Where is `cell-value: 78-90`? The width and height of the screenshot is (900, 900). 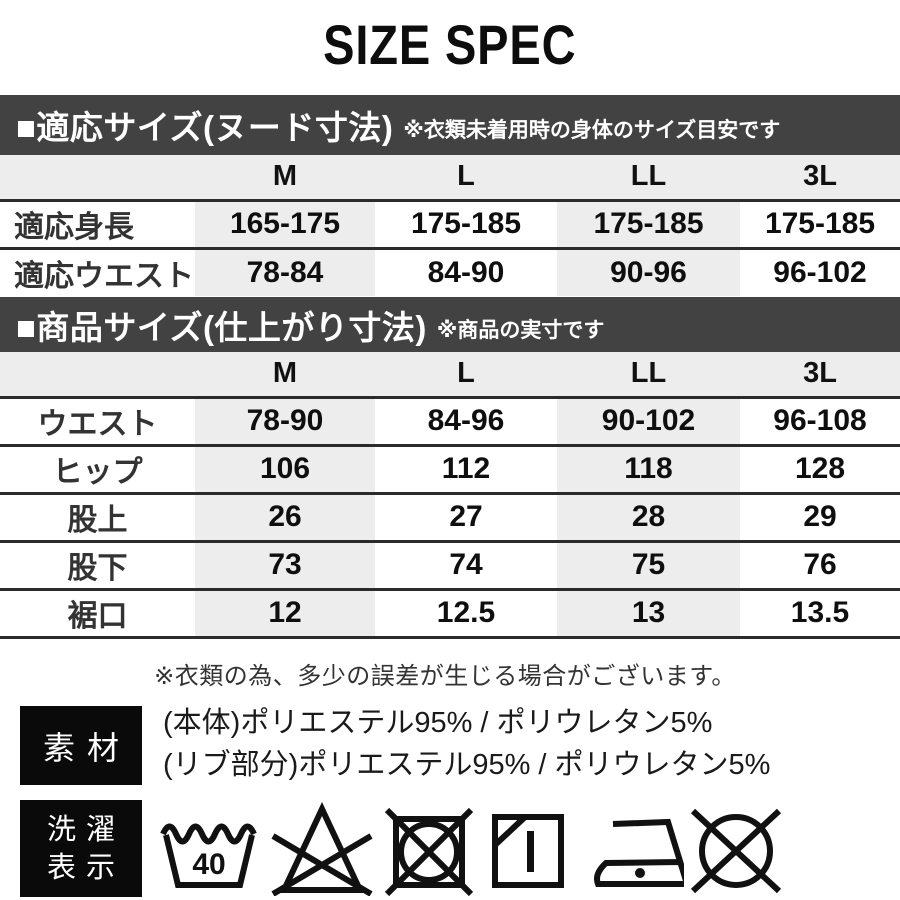 cell-value: 78-90 is located at coordinates (285, 421).